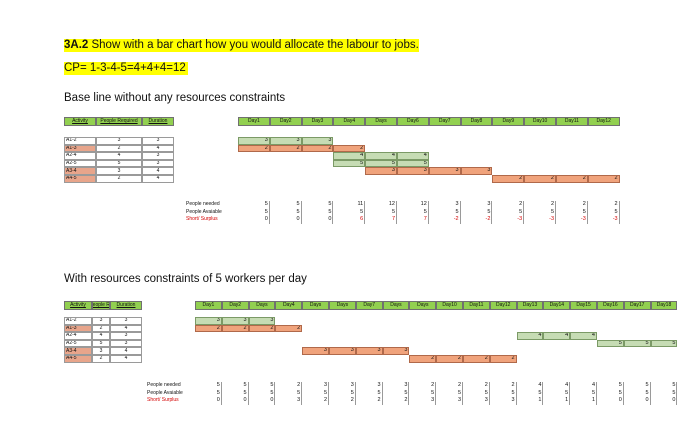  Describe the element at coordinates (78, 328) in the screenshot. I see `constrained-activity-id: A1-3` at that location.